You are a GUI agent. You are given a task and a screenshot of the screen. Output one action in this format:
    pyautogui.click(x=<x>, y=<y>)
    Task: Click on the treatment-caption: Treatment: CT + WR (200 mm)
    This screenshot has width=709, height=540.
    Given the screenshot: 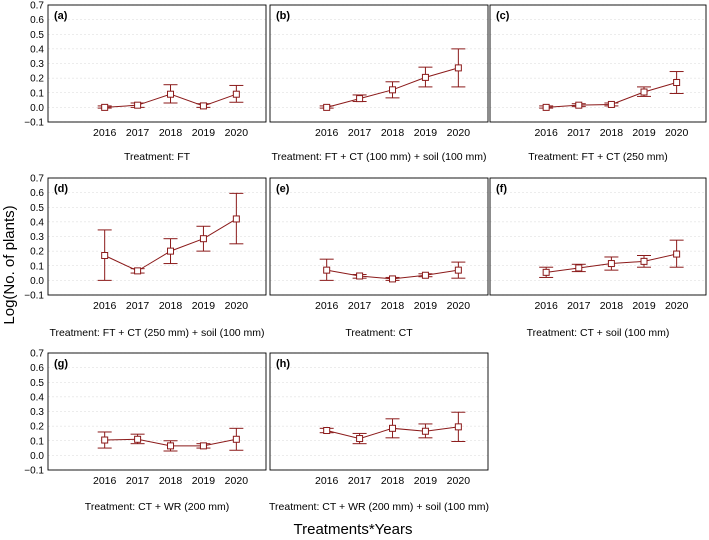 What is the action you would take?
    pyautogui.click(x=157, y=507)
    